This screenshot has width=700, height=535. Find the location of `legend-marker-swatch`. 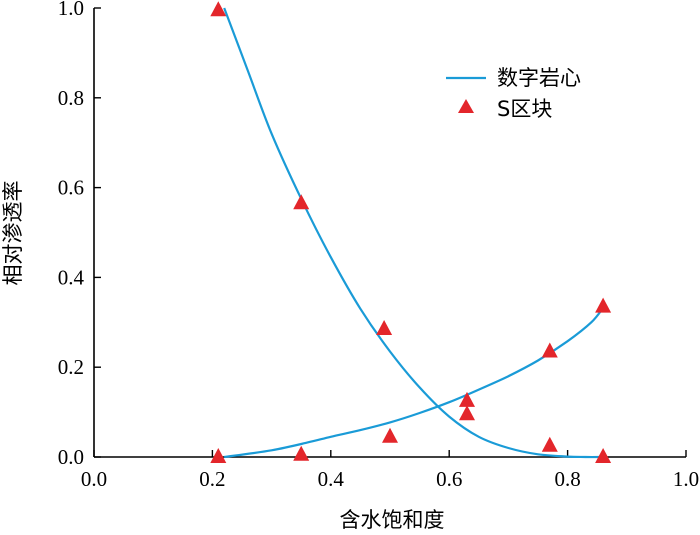

legend-marker-swatch is located at coordinates (466, 106).